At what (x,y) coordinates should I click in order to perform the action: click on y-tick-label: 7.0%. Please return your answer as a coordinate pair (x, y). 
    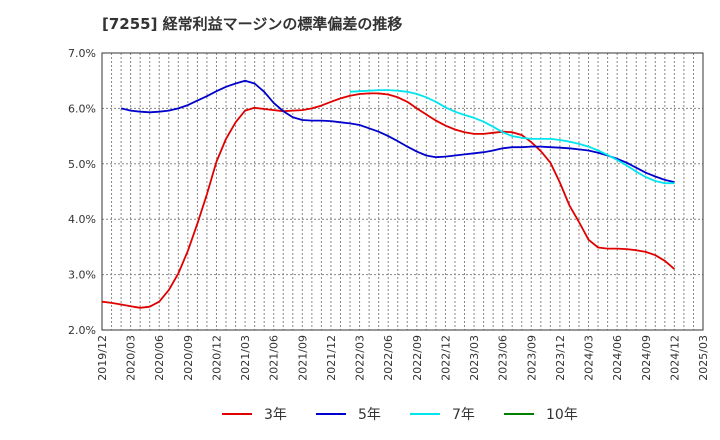
    Looking at the image, I should click on (82, 53).